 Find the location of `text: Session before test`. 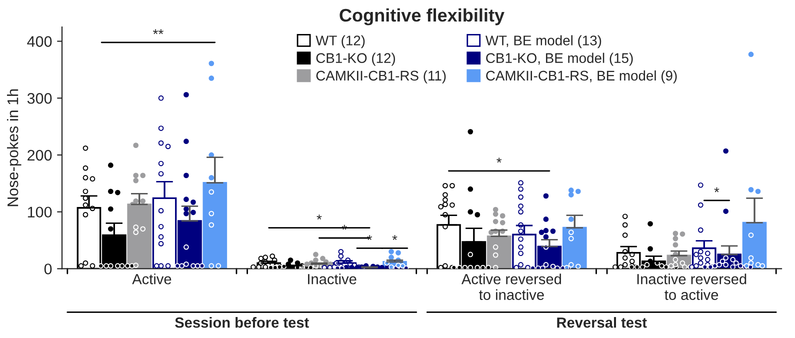

text: Session before test is located at coordinates (242, 322).